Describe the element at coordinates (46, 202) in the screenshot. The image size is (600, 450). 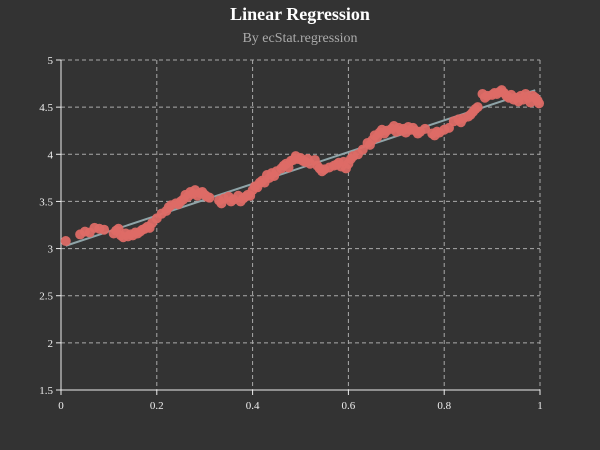
I see `y-tick-label: 3.5` at that location.